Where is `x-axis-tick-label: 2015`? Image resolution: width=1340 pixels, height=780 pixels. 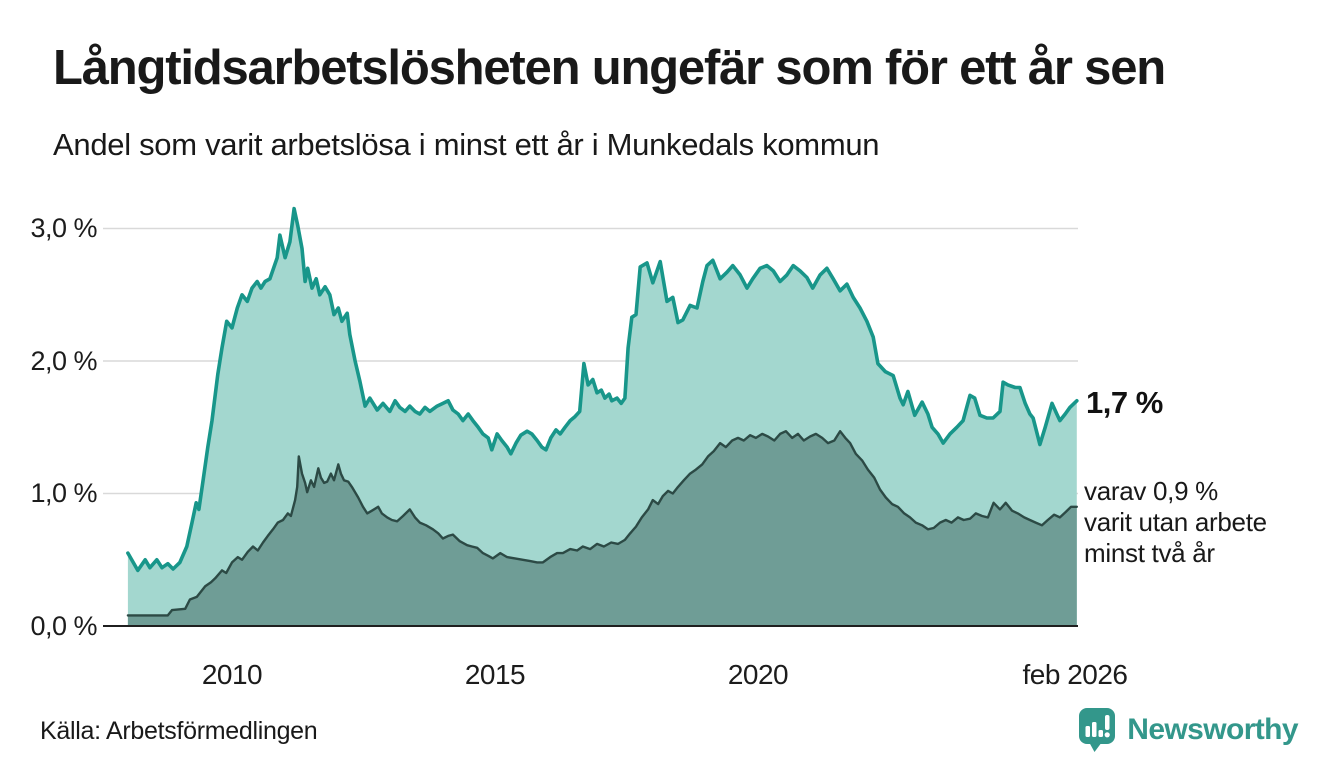
x-axis-tick-label: 2015 is located at coordinates (495, 674).